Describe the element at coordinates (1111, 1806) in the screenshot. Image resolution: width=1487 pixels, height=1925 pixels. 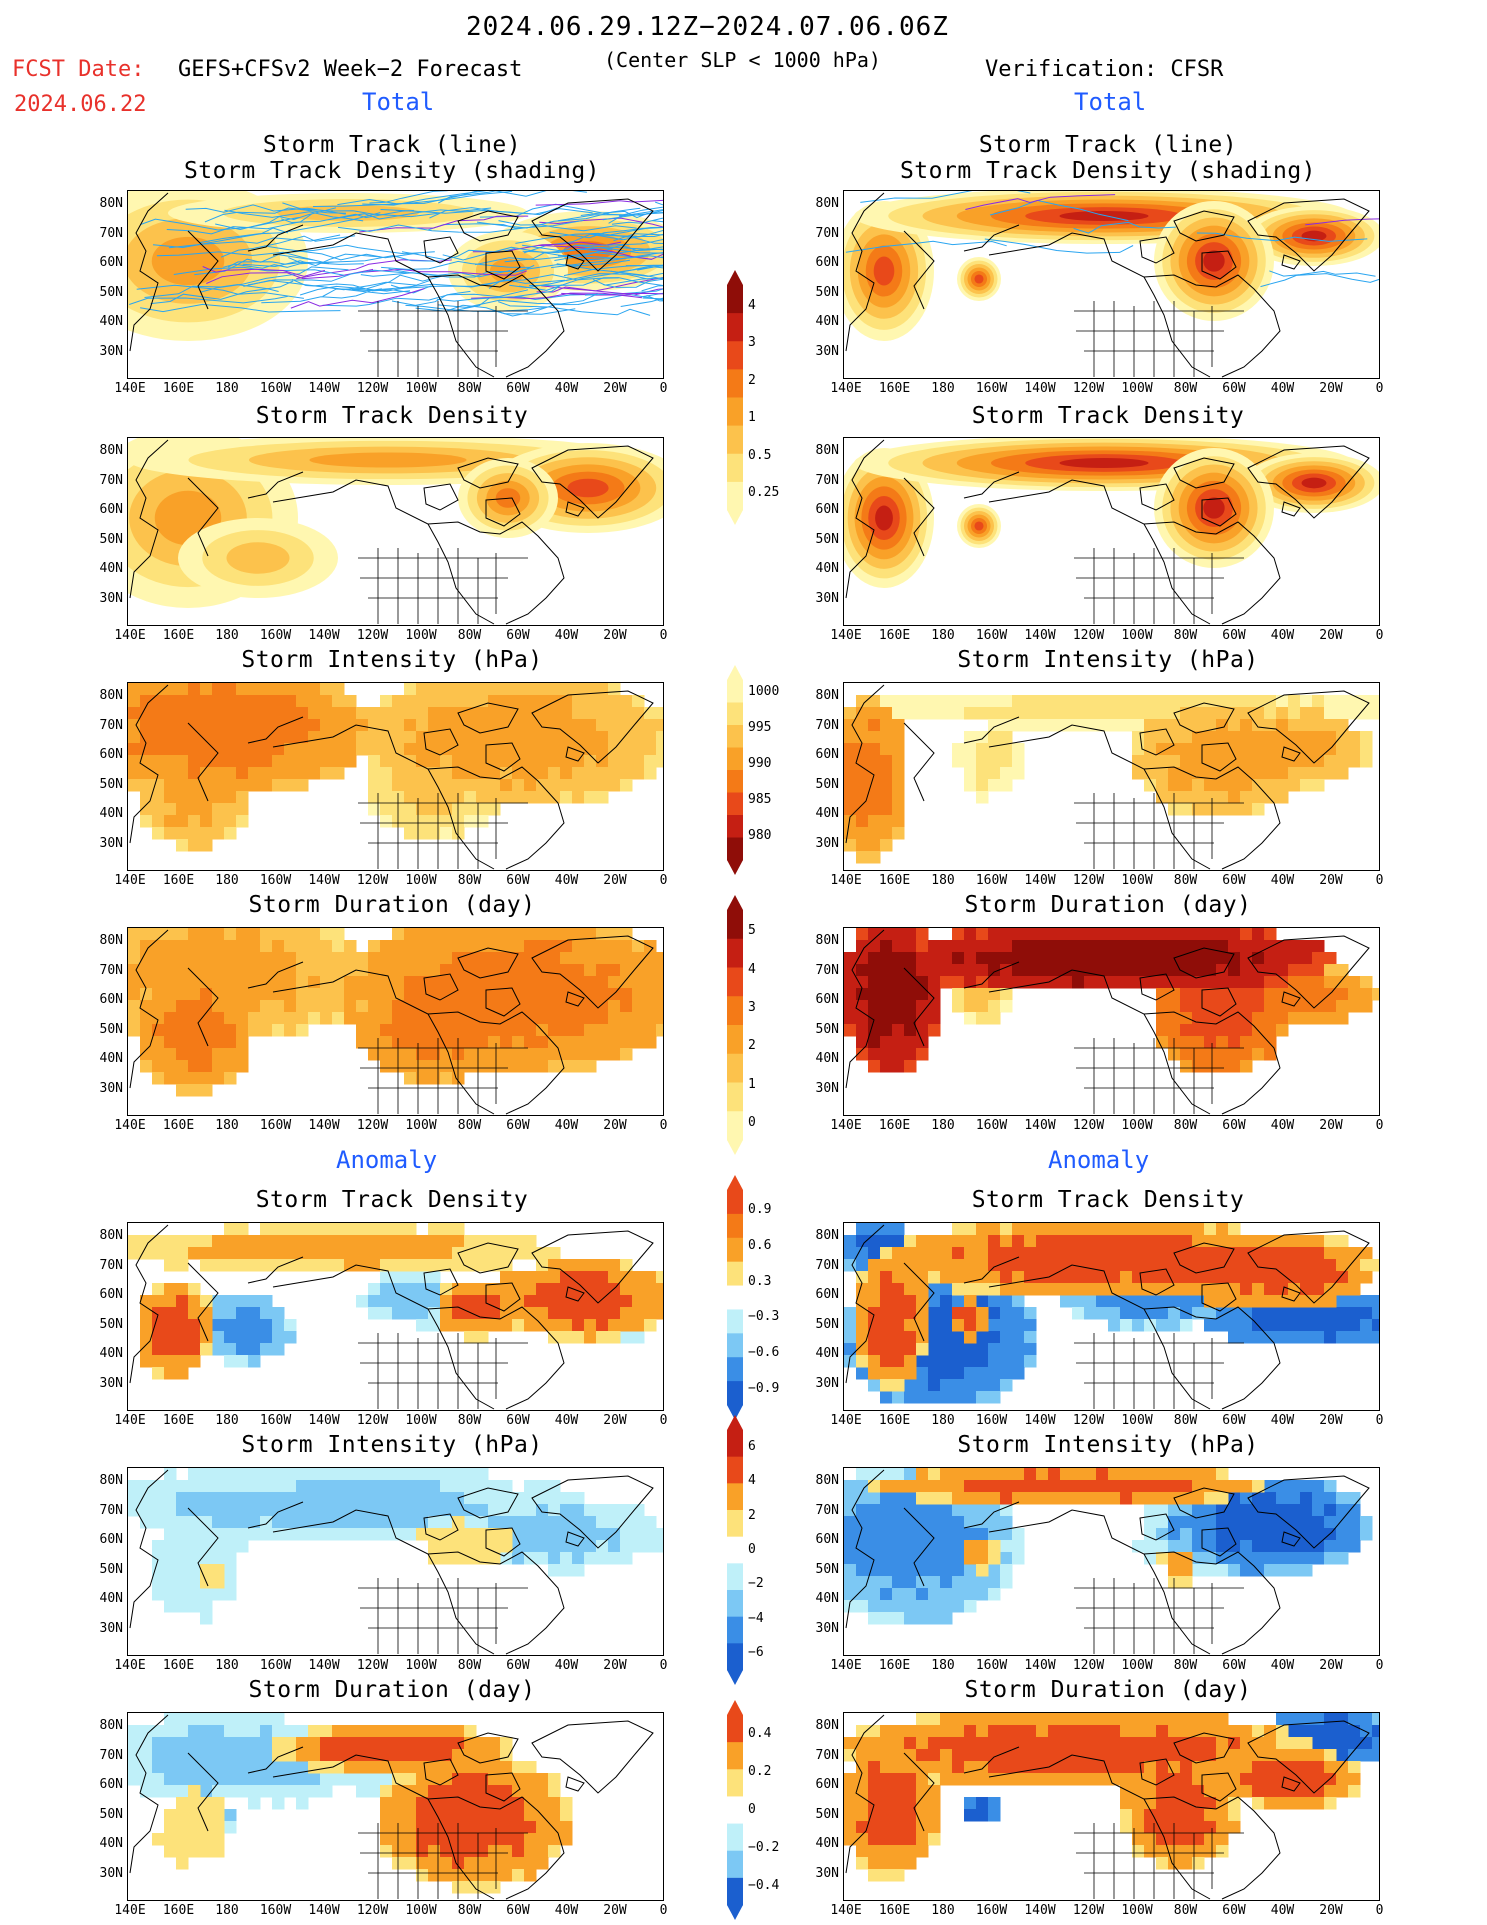
I see `map-anom-duration-verif` at that location.